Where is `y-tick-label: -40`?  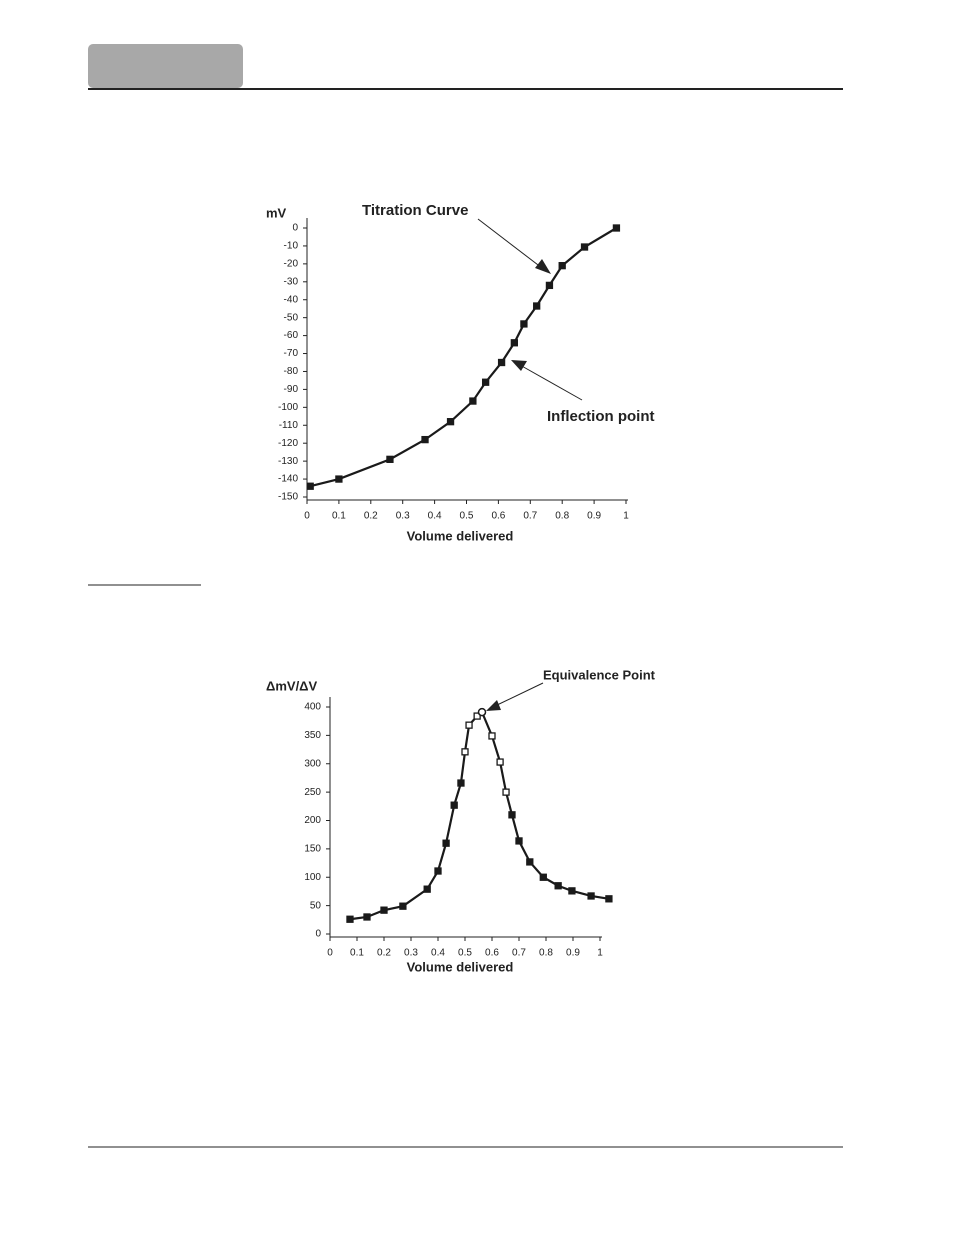
y-tick-label: -40 is located at coordinates (291, 299).